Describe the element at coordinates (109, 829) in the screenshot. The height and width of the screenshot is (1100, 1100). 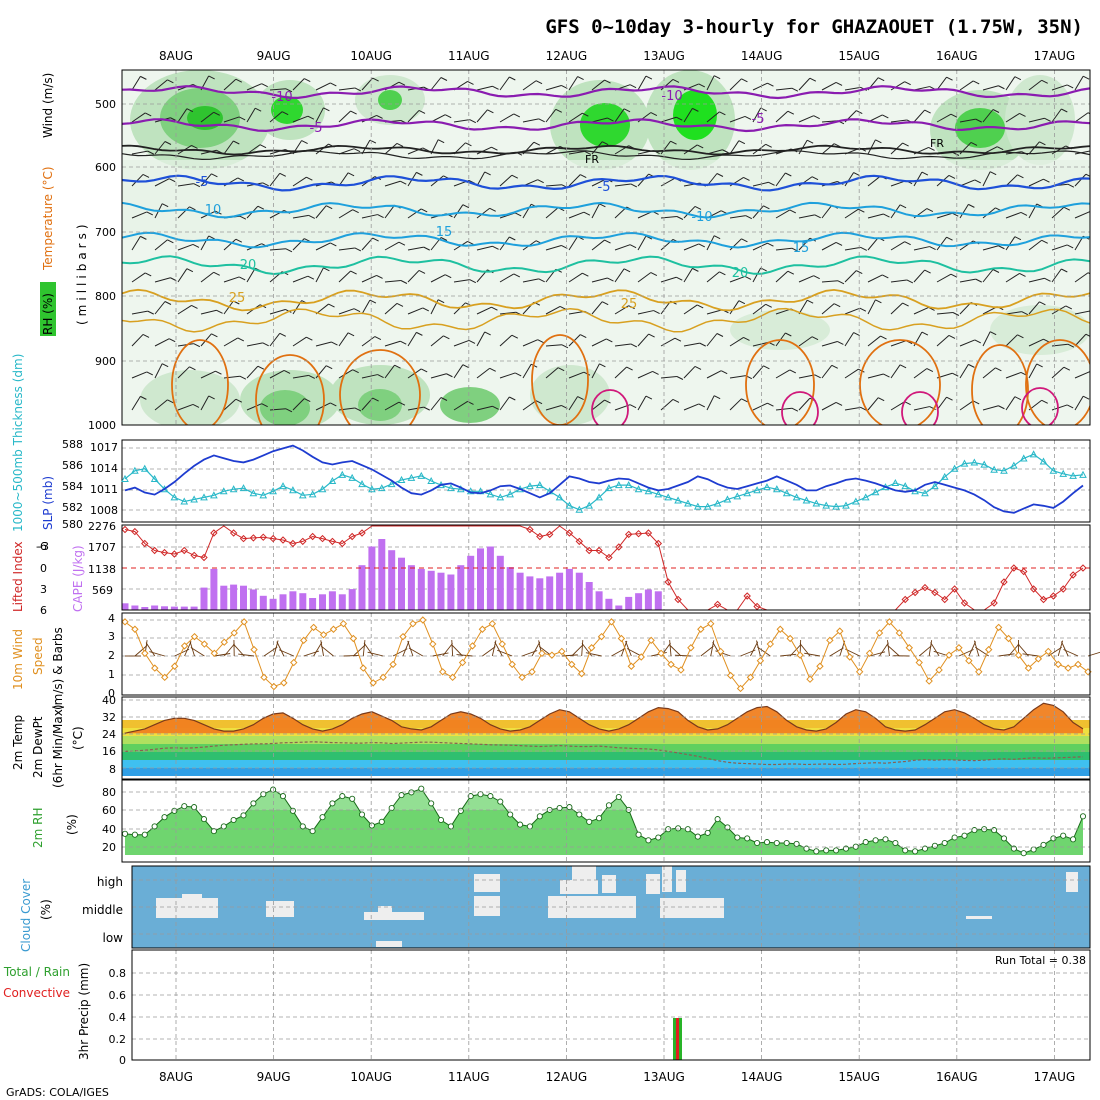
I see `ytick: 40` at that location.